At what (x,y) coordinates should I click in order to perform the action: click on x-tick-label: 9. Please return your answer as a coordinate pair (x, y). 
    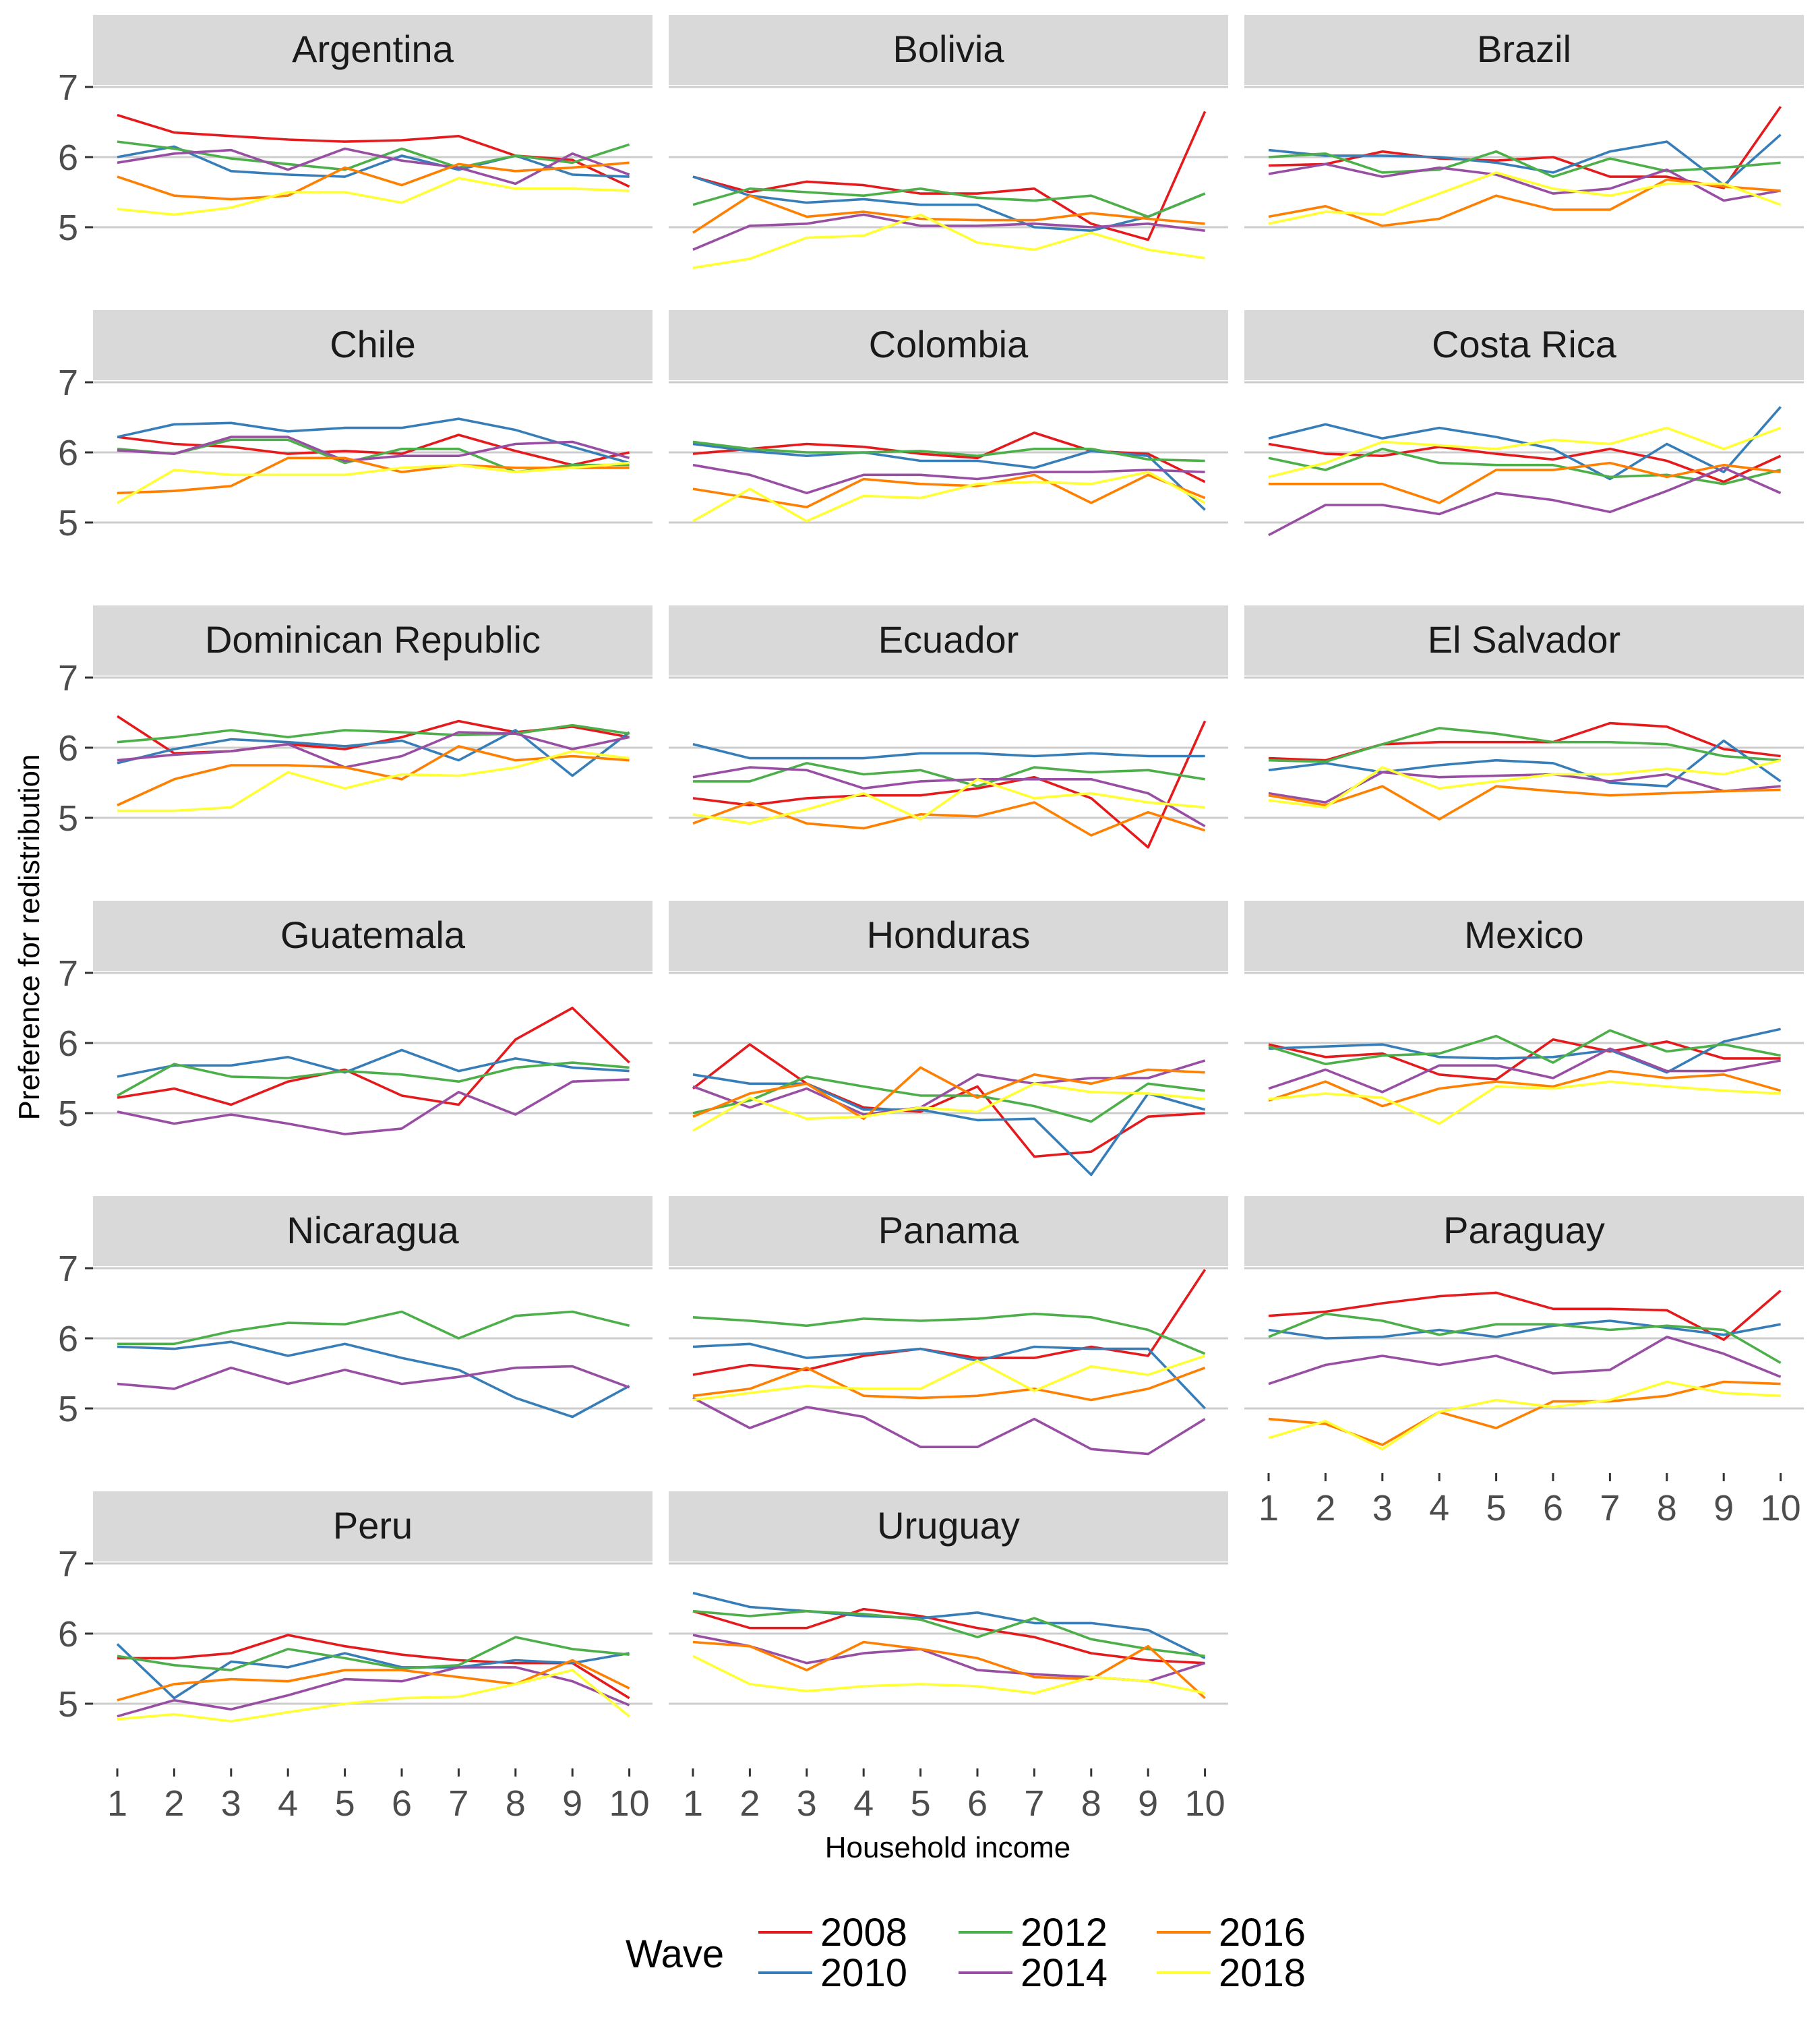
    Looking at the image, I should click on (1148, 1803).